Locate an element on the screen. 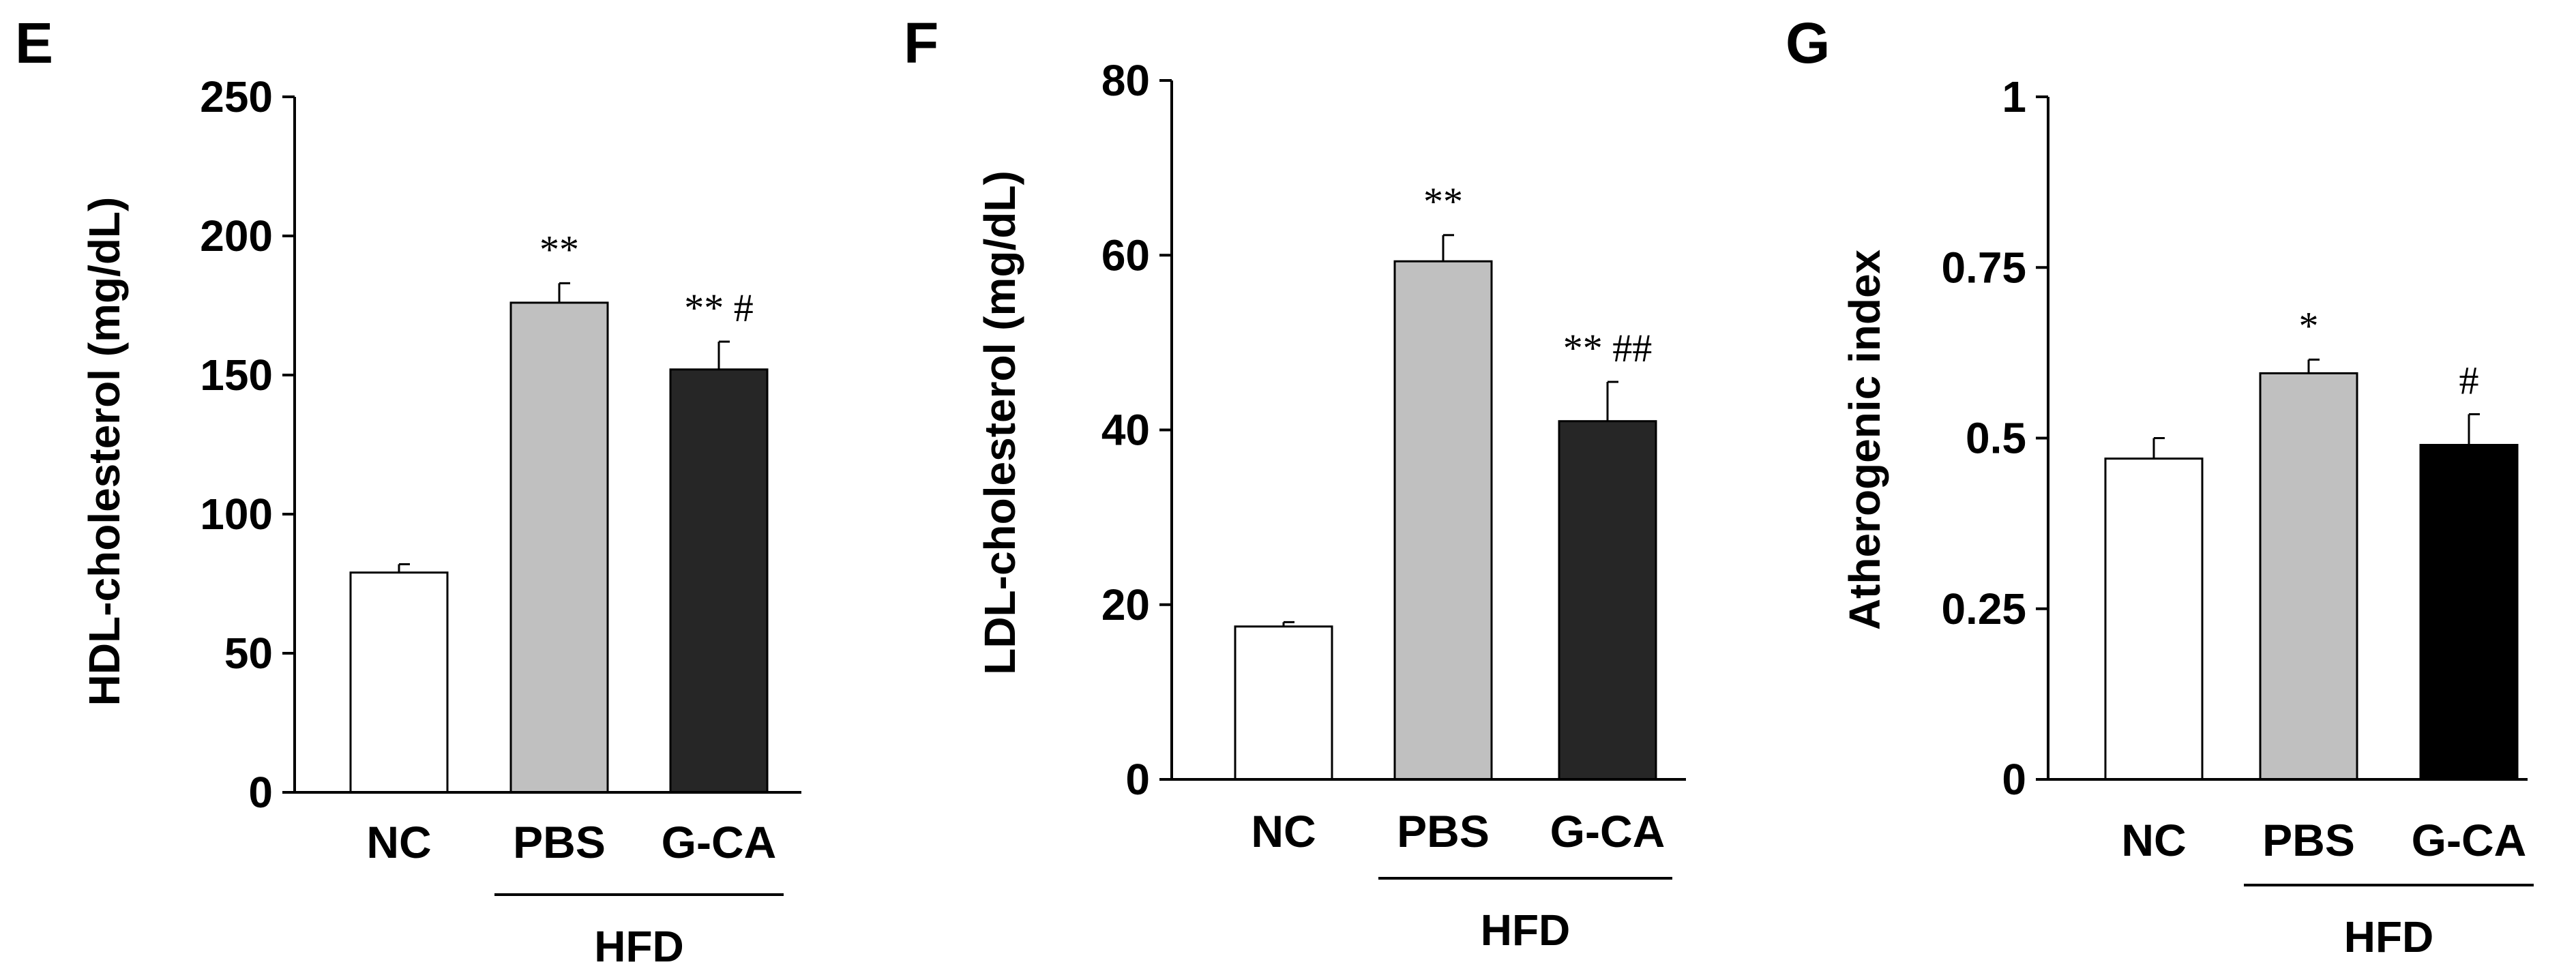  y-ticks: 0 0.25 0.5 0.75 1 is located at coordinates (1994, 438).